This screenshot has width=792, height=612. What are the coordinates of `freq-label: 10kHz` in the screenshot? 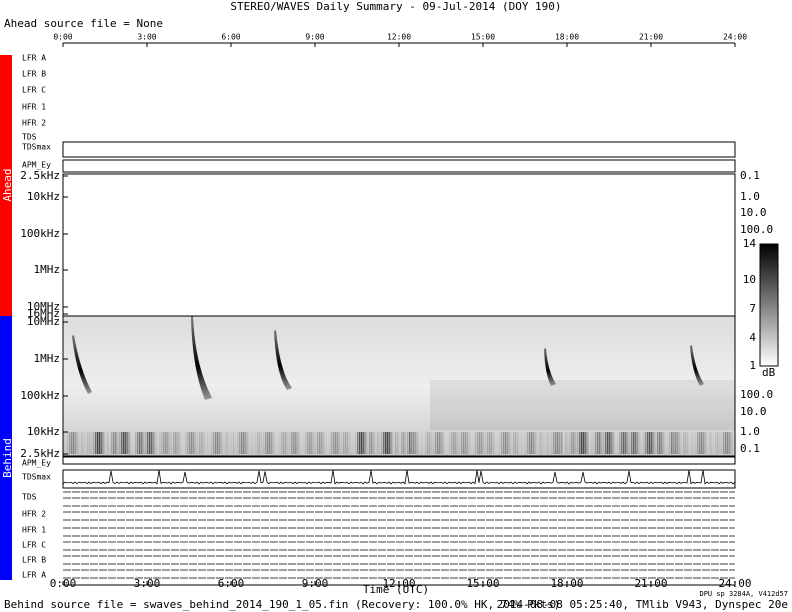 It's located at (43, 196).